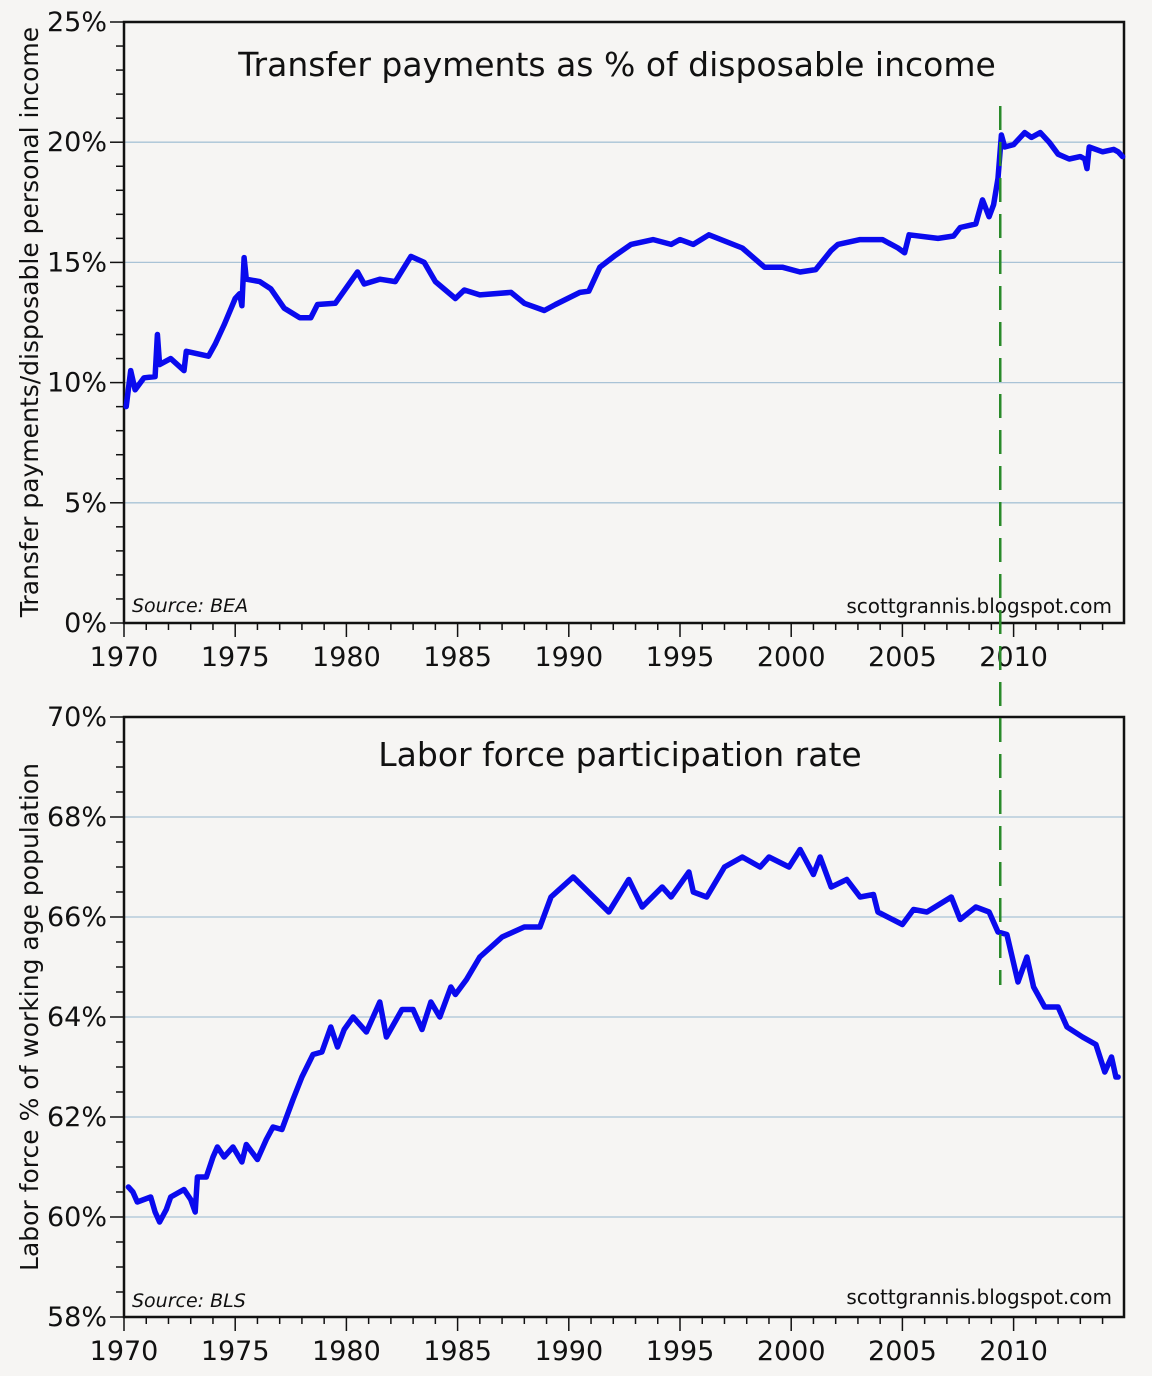  I want to click on y-tick-label: 20%, so click(77, 142).